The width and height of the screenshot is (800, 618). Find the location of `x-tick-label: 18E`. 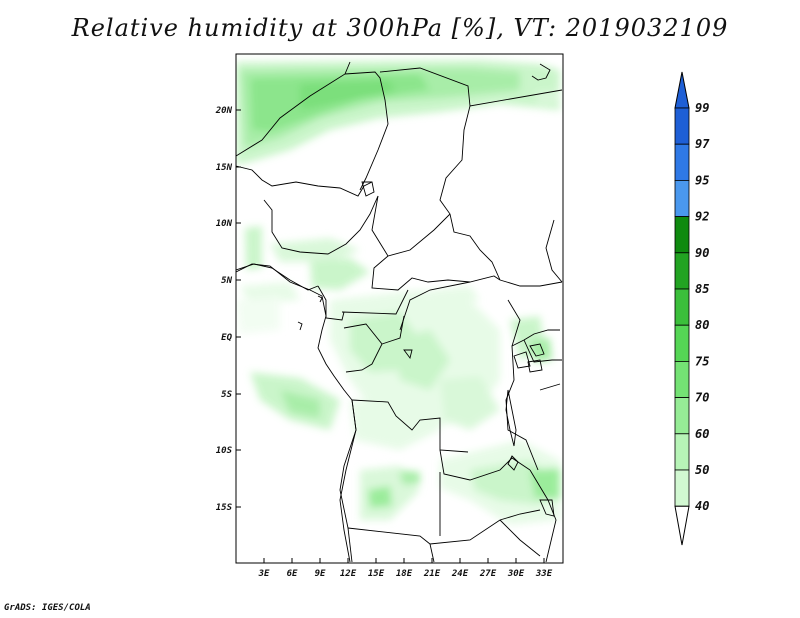

x-tick-label: 18E is located at coordinates (404, 574).